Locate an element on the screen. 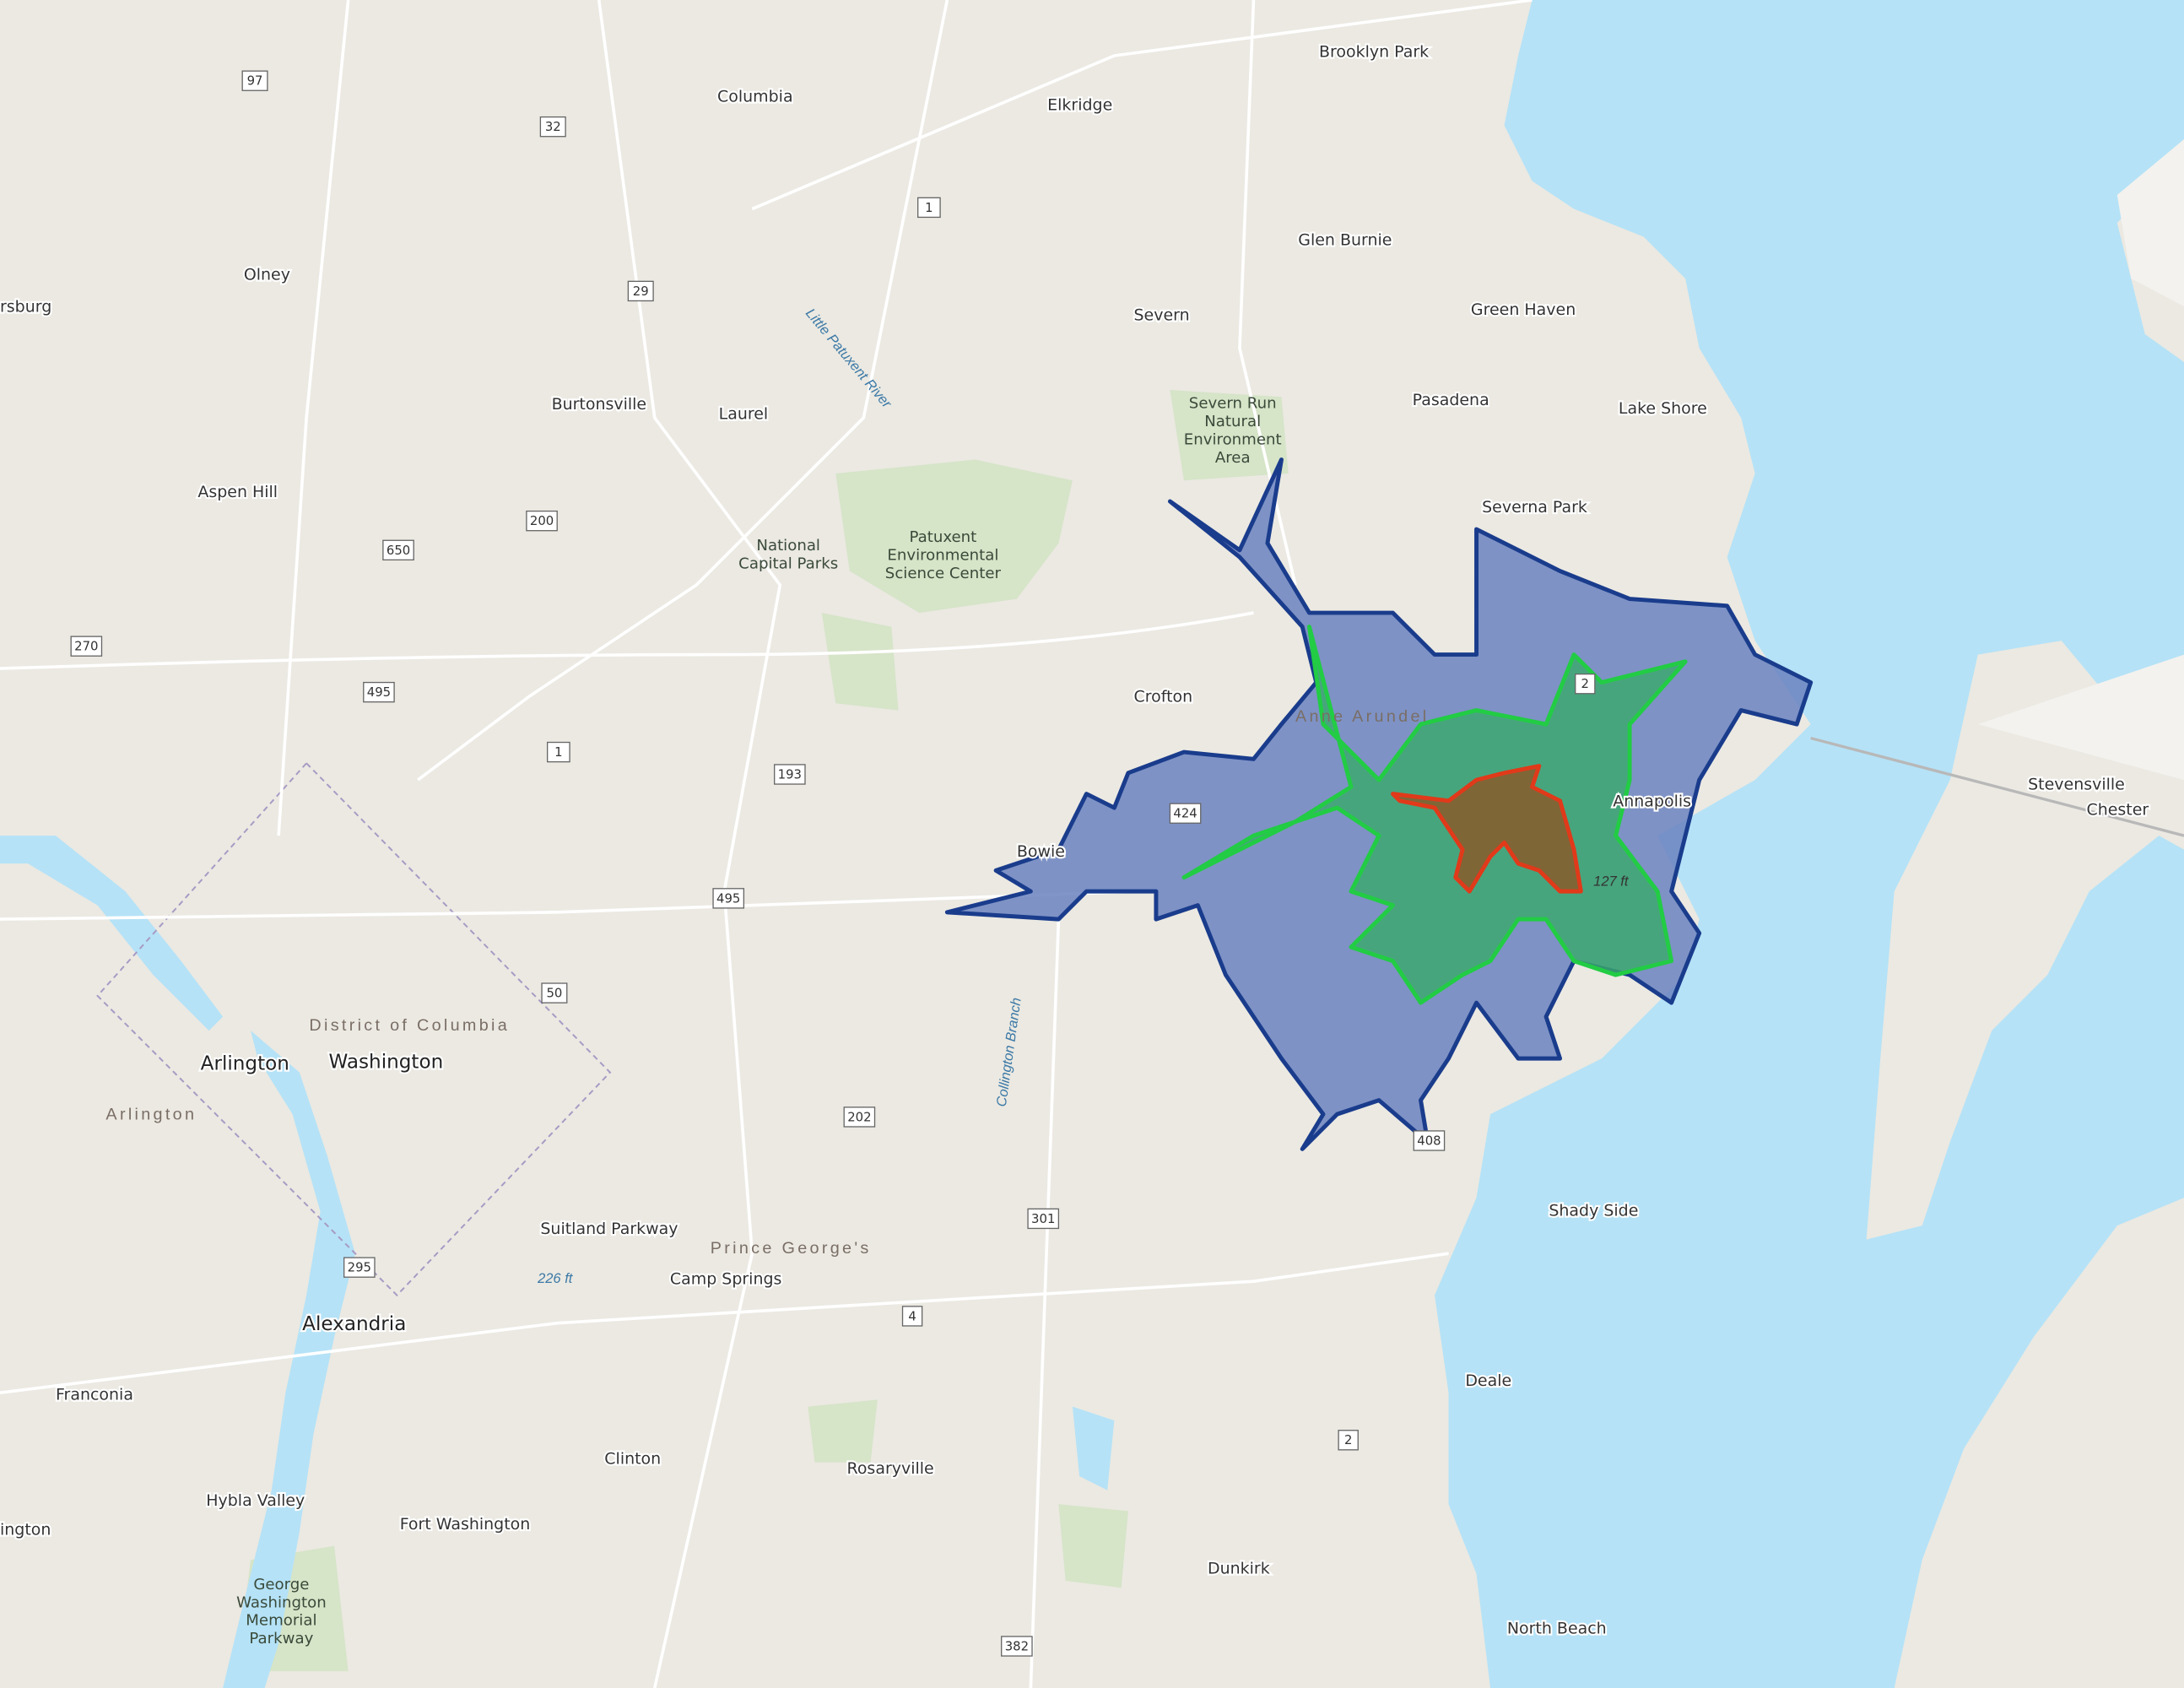  place-label: Green Haven is located at coordinates (1523, 309).